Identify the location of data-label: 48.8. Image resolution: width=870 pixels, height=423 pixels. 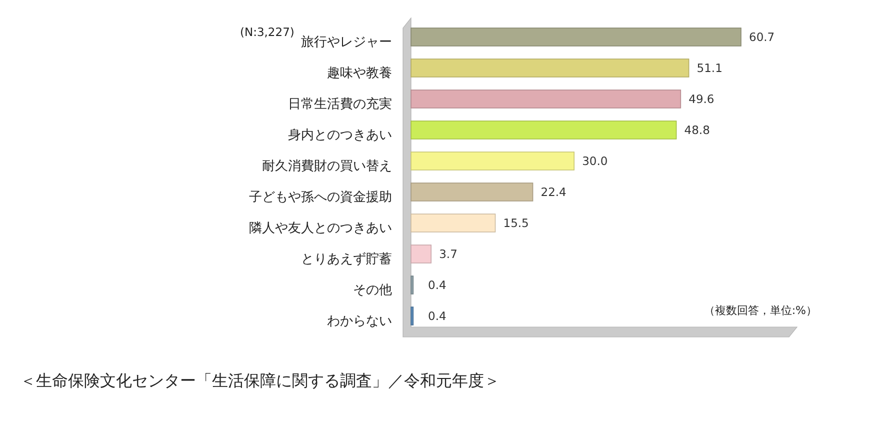
(697, 130).